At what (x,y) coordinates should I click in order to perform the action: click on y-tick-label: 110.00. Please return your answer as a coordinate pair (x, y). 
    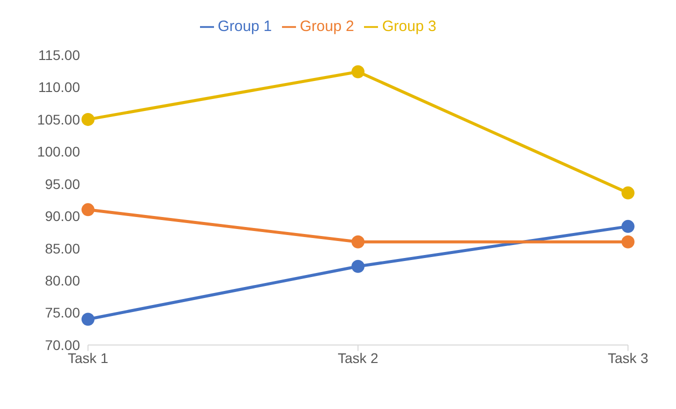
    Looking at the image, I should click on (59, 87).